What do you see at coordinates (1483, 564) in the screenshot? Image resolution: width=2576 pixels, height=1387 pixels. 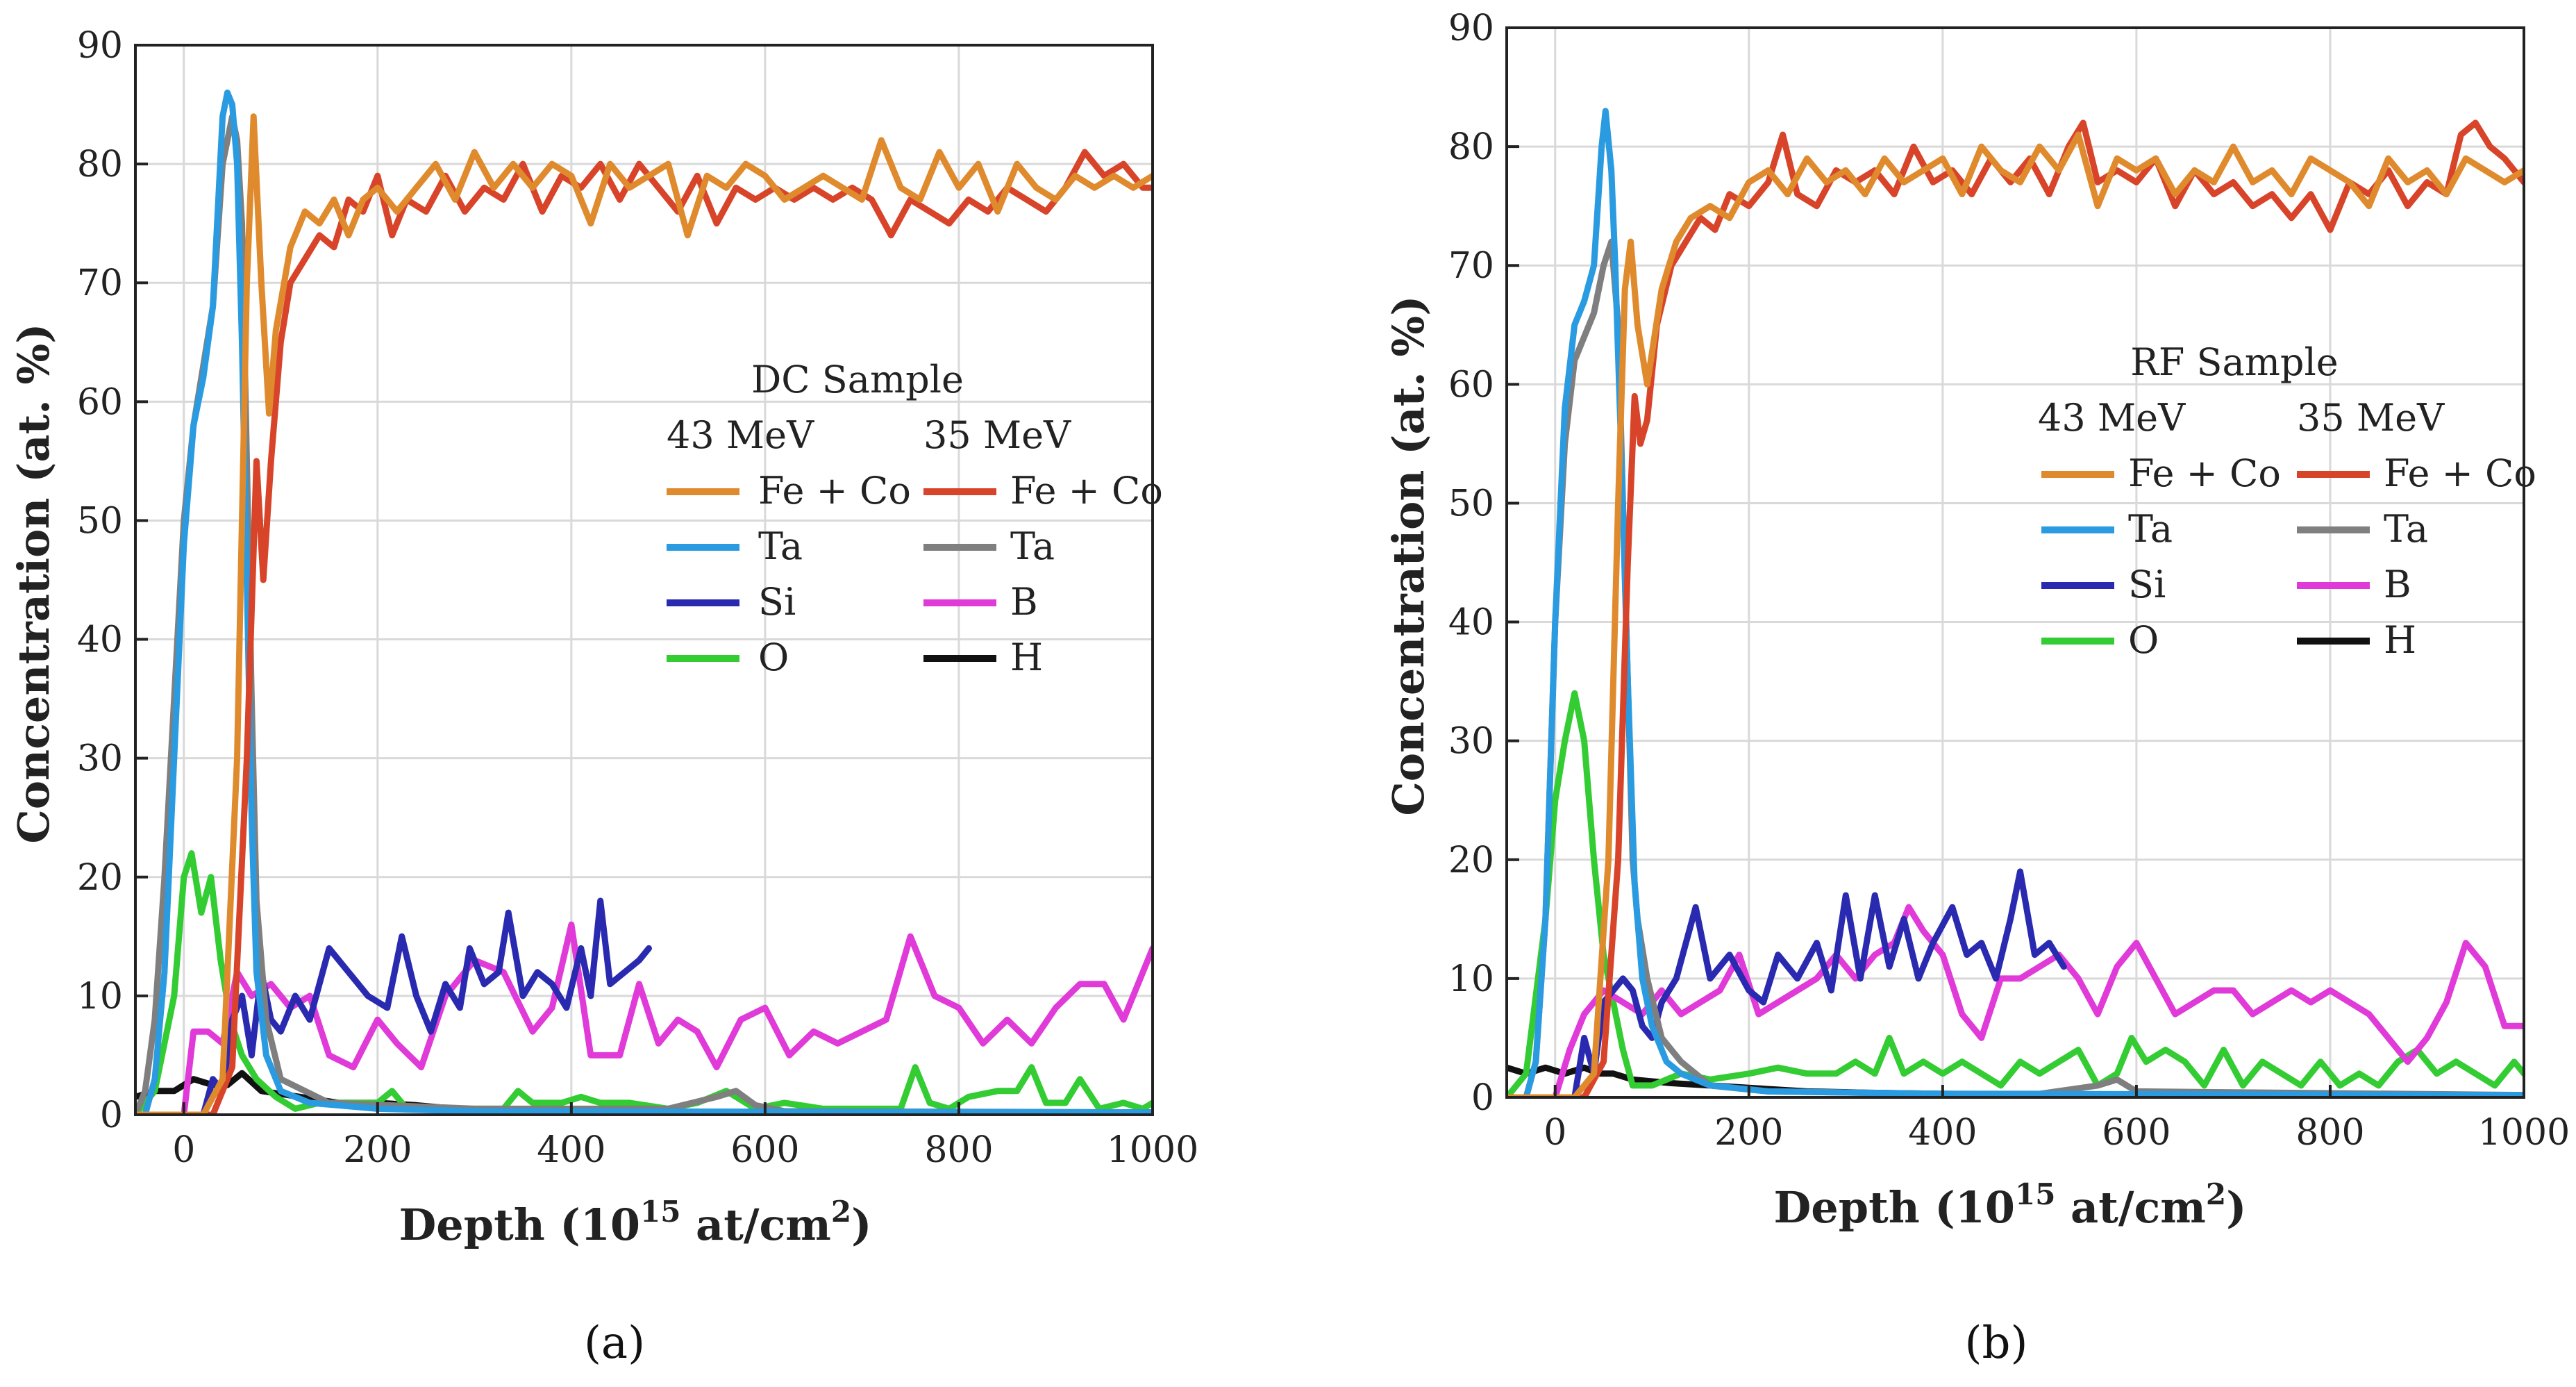 I see `chart-b-y-ticks: 0 10 20 30 40 50 60 70 80 90` at bounding box center [1483, 564].